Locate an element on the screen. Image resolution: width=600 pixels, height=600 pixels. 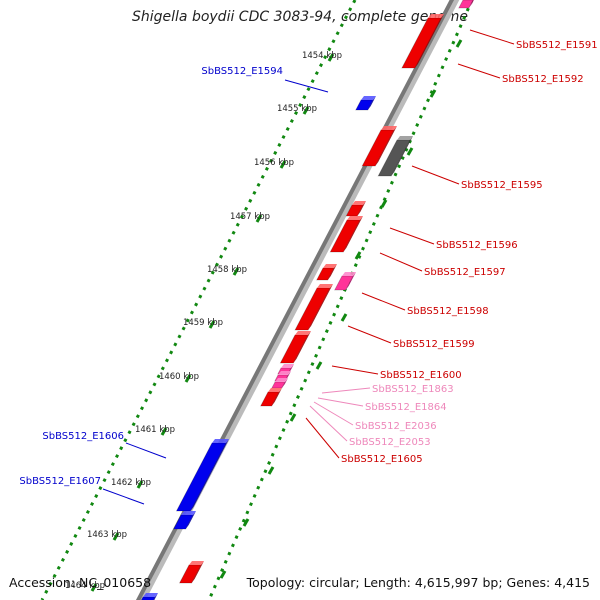
gene-e1597 is located at coordinates (346, 234).